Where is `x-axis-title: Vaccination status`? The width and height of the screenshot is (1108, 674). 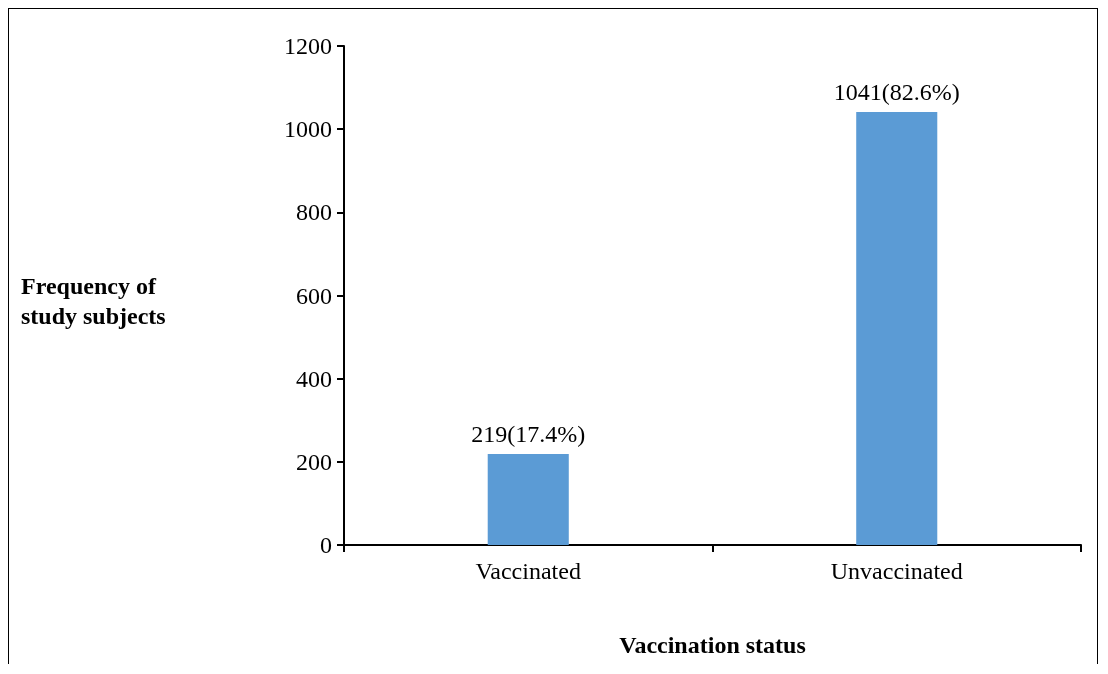 x-axis-title: Vaccination status is located at coordinates (712, 645).